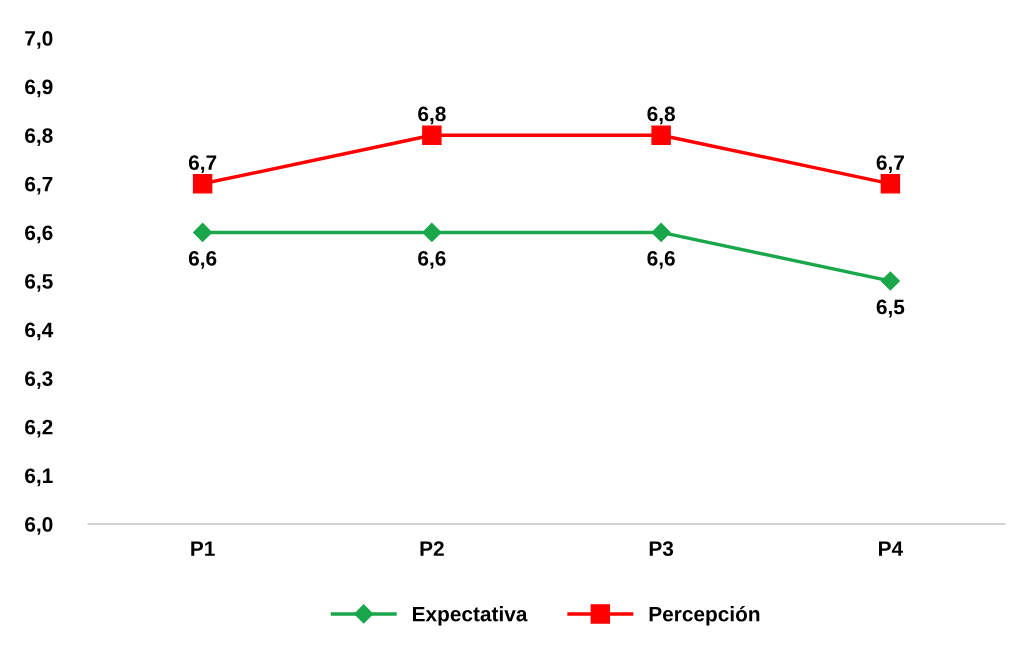  What do you see at coordinates (661, 548) in the screenshot?
I see `x-tick-label: P3` at bounding box center [661, 548].